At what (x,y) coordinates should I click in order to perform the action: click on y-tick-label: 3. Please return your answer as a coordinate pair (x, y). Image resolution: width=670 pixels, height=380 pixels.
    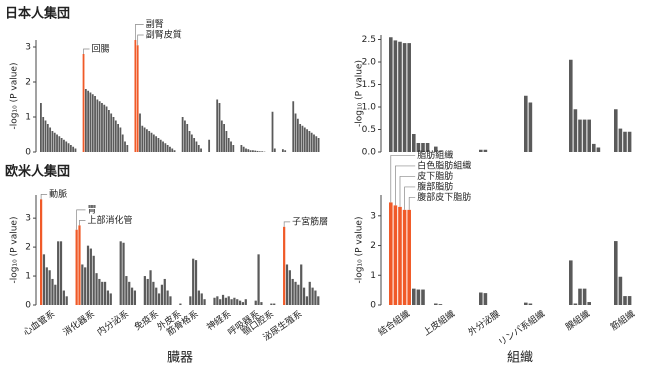
    Looking at the image, I should click on (28, 48).